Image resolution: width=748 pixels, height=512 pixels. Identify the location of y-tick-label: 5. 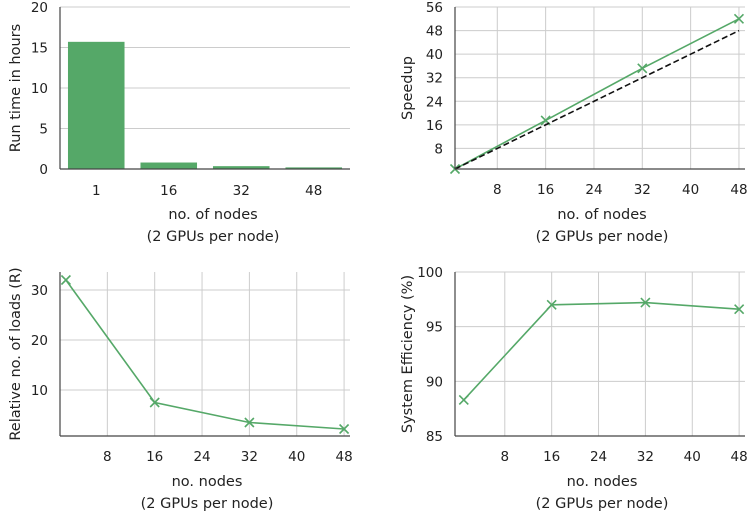
(43, 130).